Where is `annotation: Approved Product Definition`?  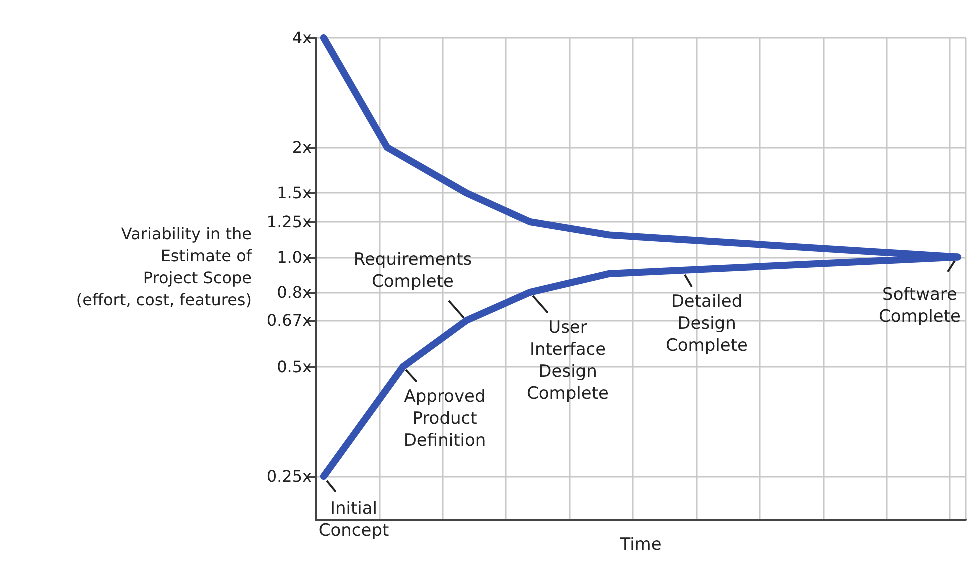
annotation: Approved Product Definition is located at coordinates (445, 419).